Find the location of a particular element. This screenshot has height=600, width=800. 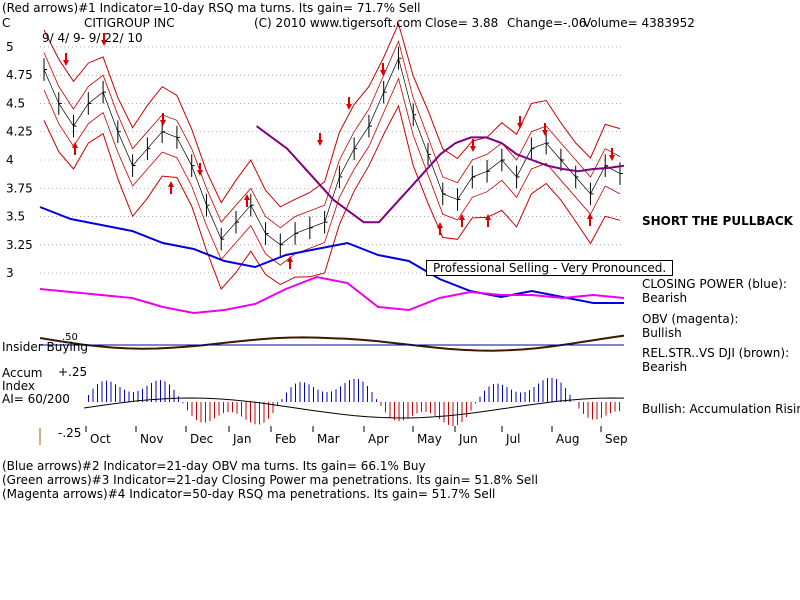

accum-status: Bullish: Accumulation Rising is located at coordinates (721, 409).